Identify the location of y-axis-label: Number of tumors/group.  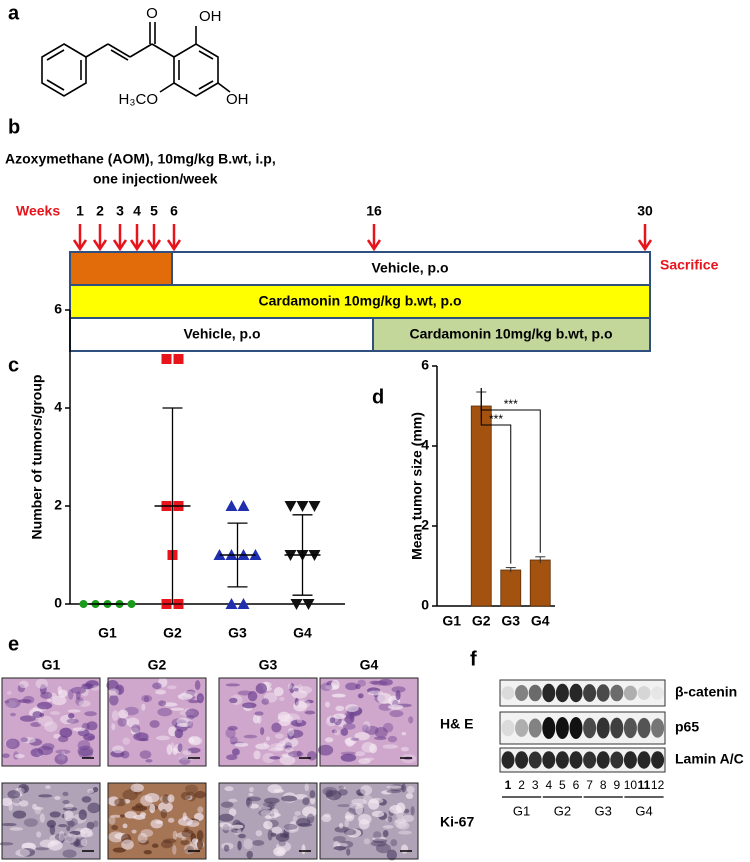
(37, 457).